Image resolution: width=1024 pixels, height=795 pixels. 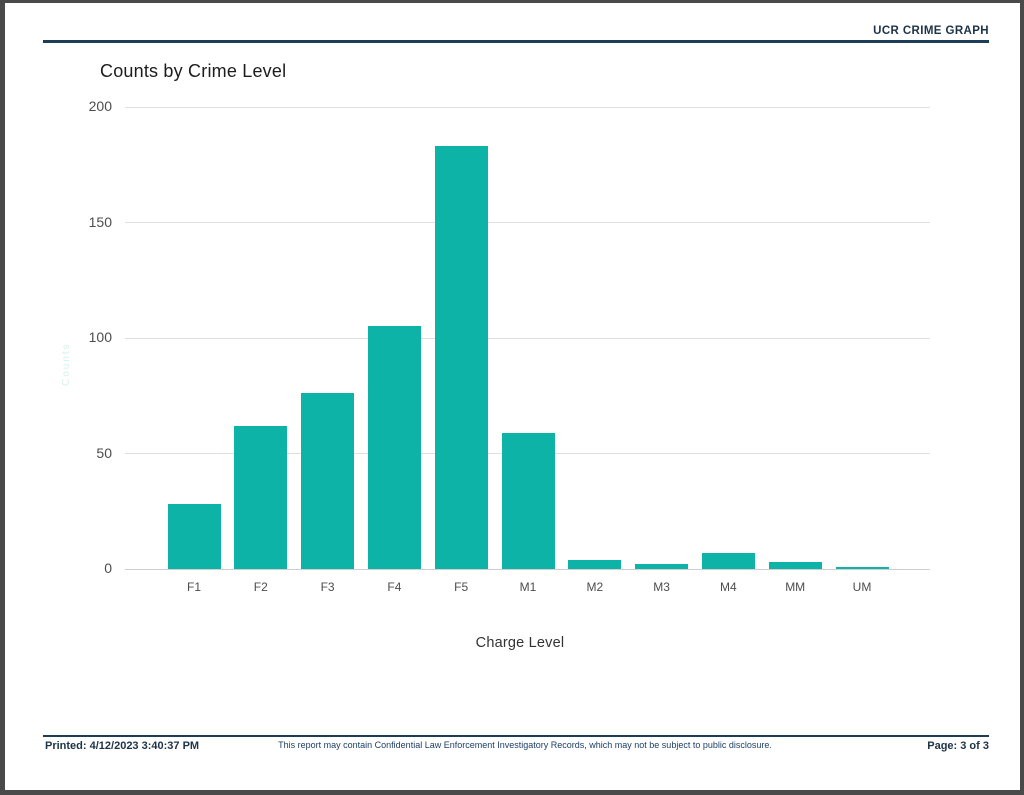 What do you see at coordinates (595, 587) in the screenshot?
I see `x-axis-label-M2: M2` at bounding box center [595, 587].